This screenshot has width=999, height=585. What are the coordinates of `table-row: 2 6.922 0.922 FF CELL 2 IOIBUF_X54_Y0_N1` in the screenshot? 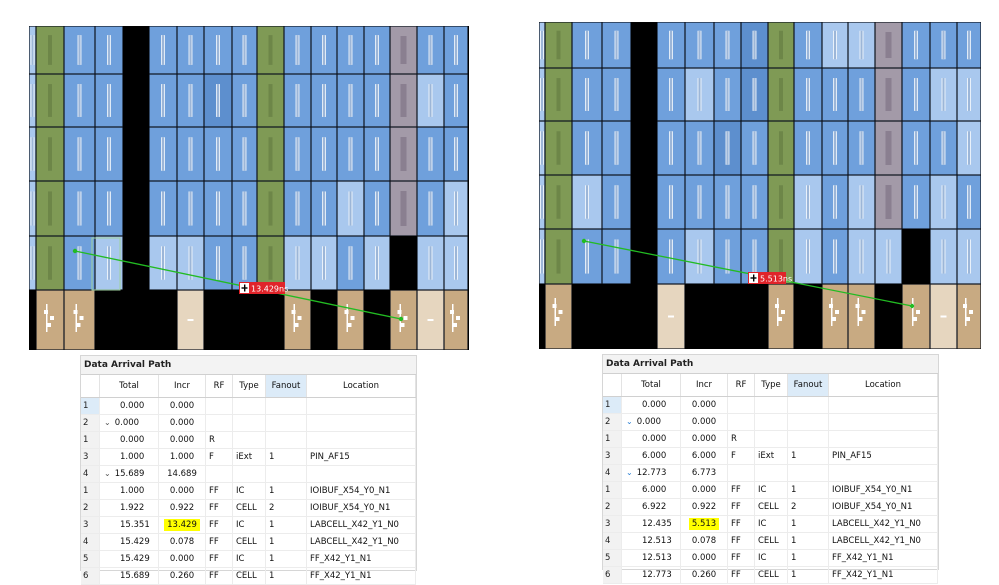 It's located at (770, 507).